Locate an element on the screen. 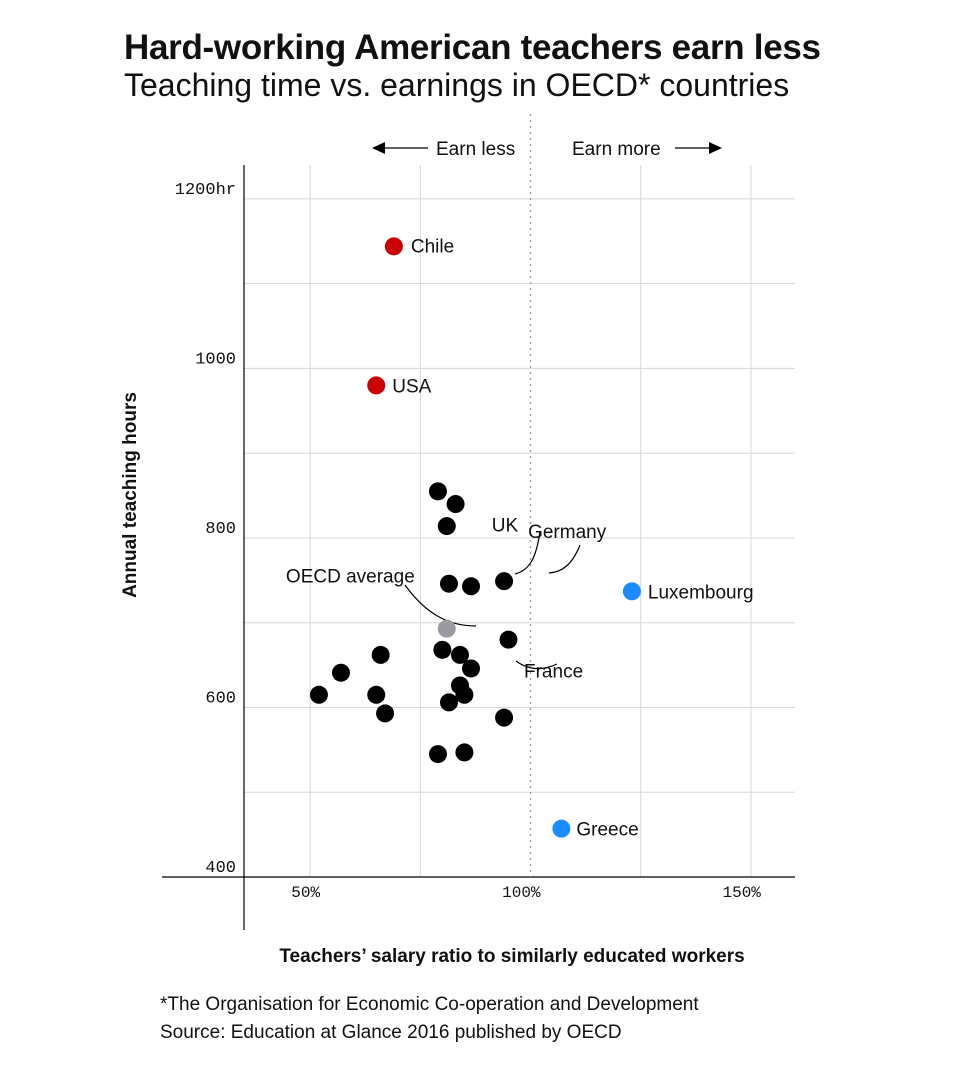  point-label-oecd-average: OECD average is located at coordinates (350, 577).